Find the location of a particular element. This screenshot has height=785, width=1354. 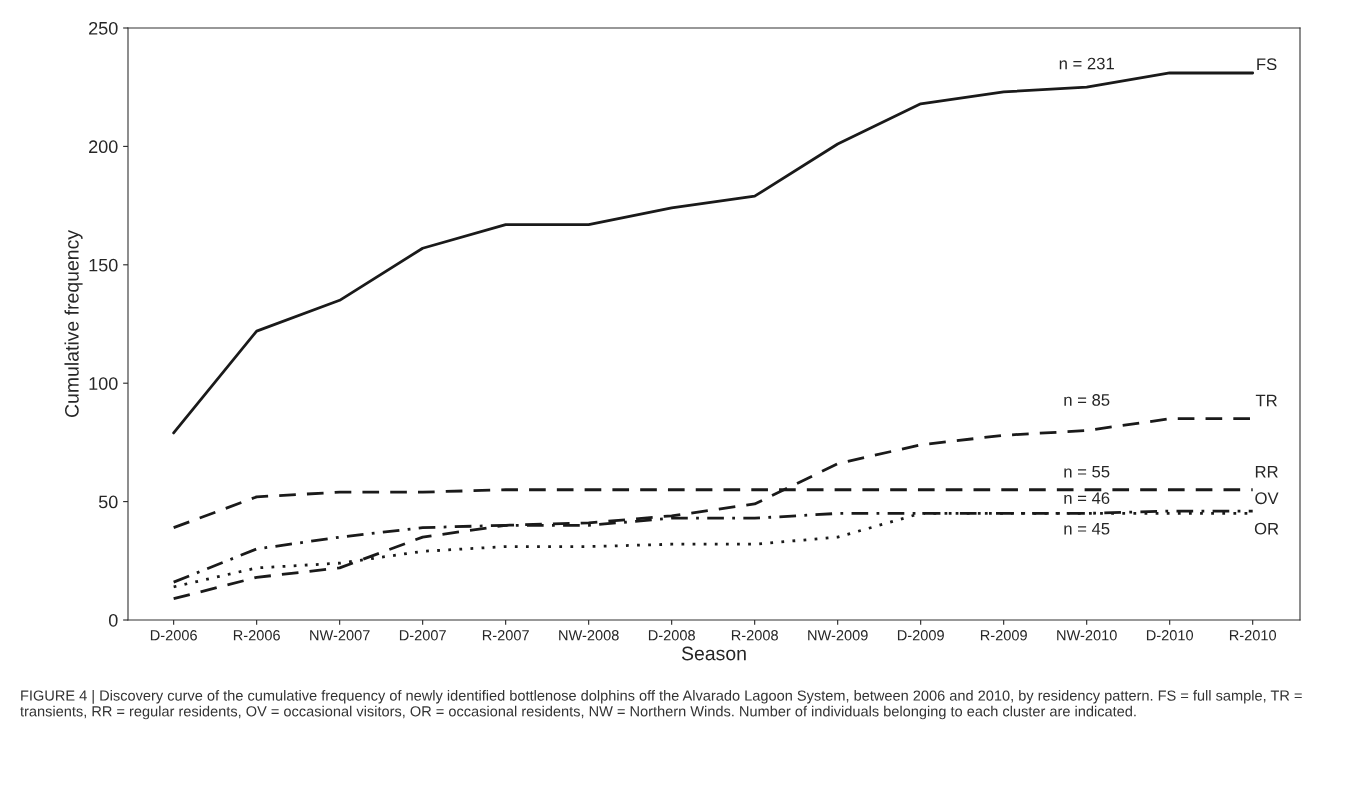

y-tick-label: 0 is located at coordinates (113, 620).